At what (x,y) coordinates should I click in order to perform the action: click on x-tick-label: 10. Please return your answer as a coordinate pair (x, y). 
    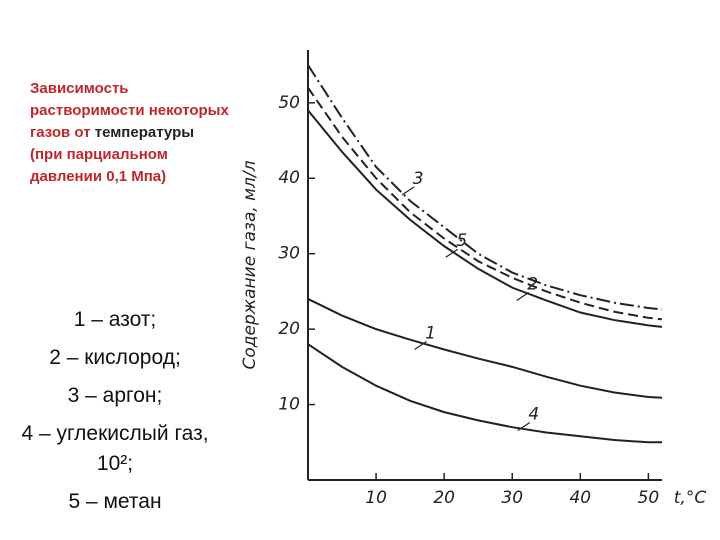
    Looking at the image, I should click on (376, 498).